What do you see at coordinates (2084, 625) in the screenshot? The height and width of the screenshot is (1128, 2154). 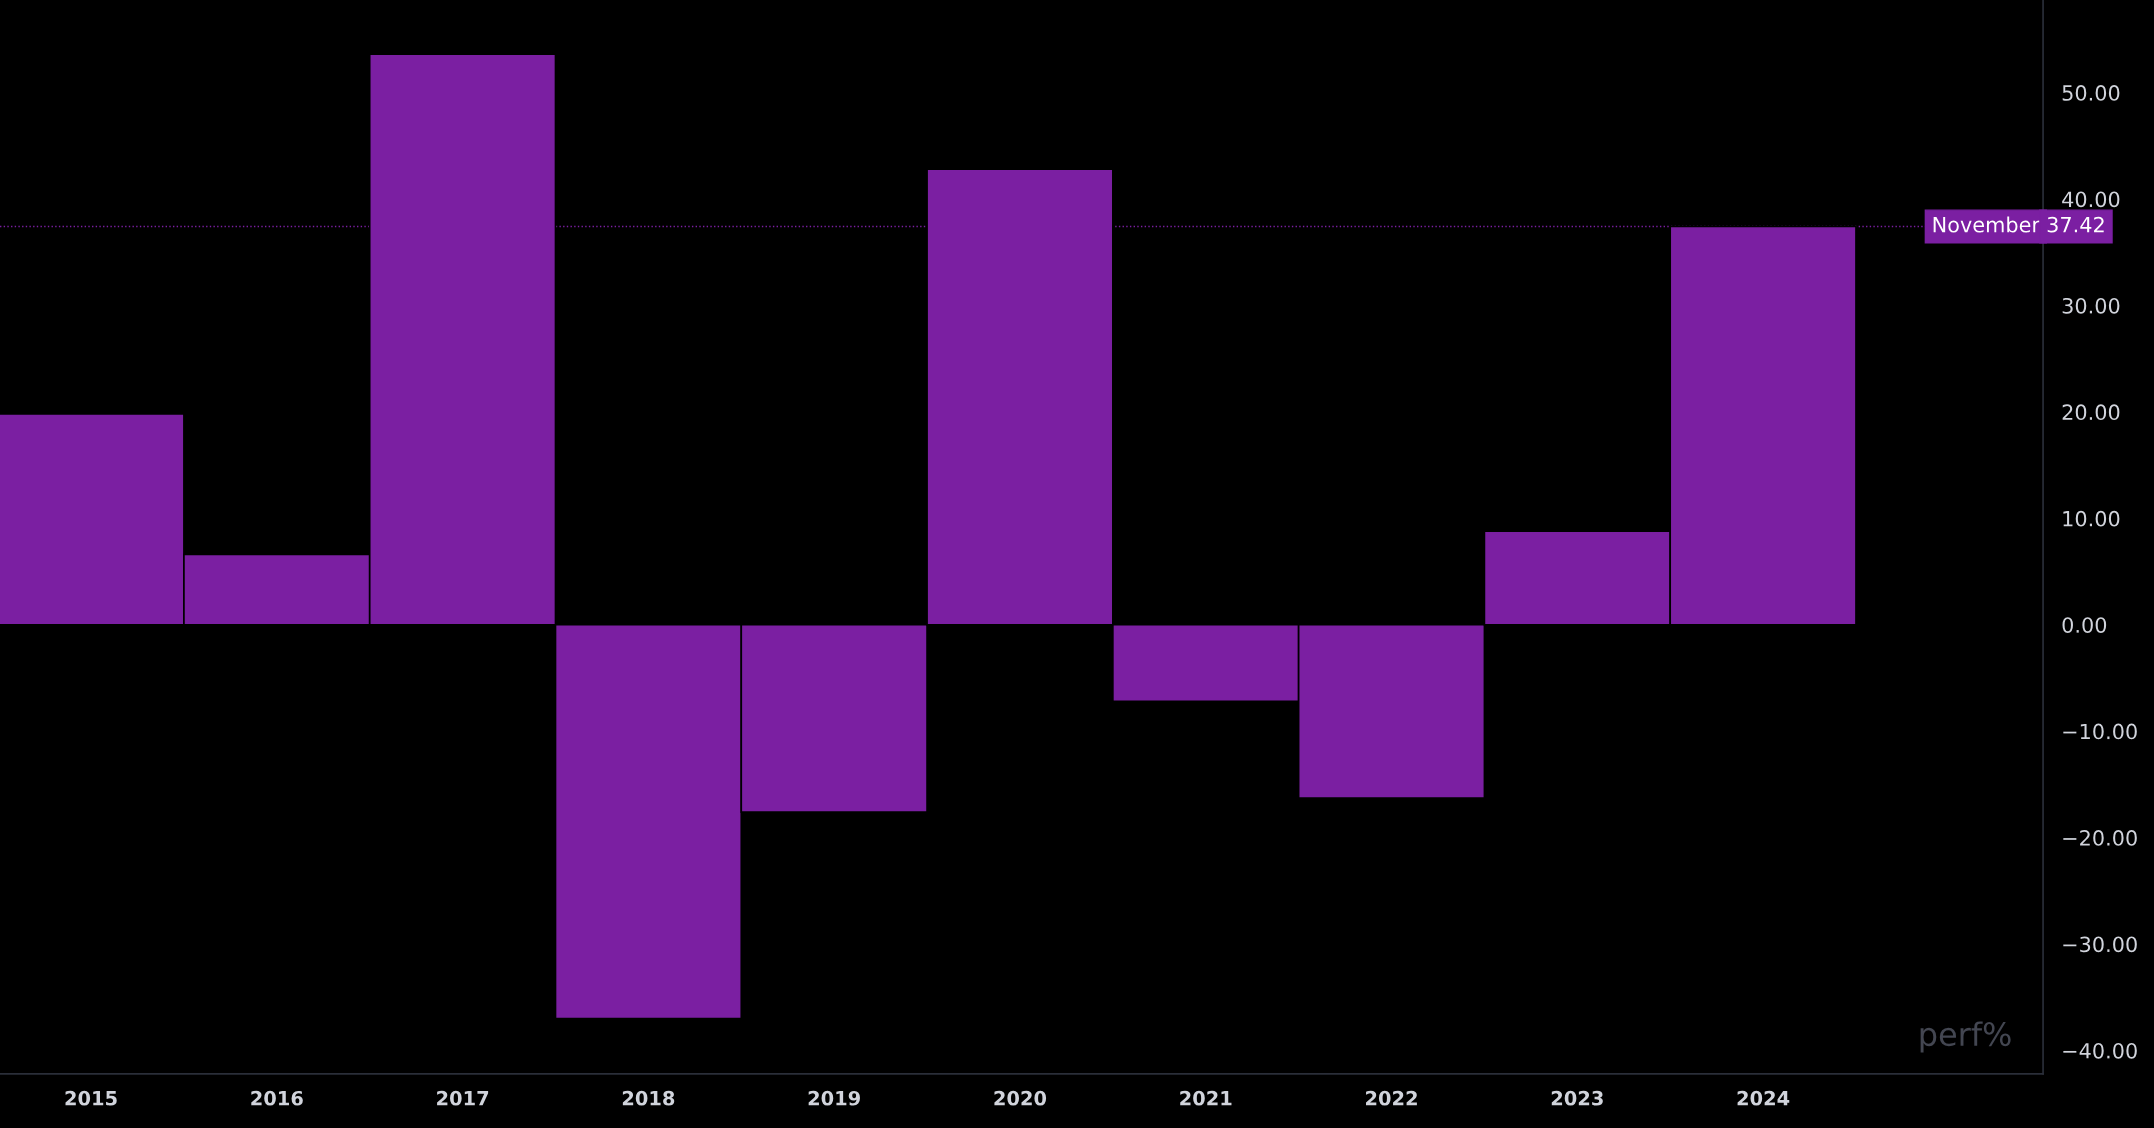 I see `y-tick-label: 0.00` at bounding box center [2084, 625].